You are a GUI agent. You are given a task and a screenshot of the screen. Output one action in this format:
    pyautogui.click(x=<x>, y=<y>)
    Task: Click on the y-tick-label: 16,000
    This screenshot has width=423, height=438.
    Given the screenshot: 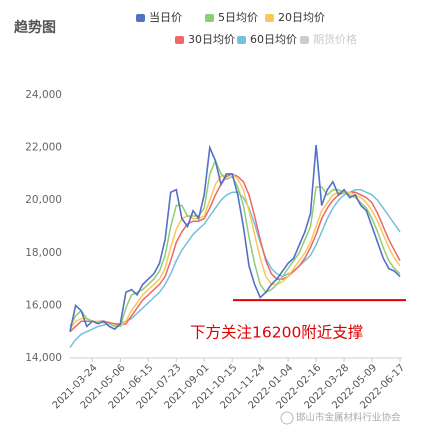 What is the action you would take?
    pyautogui.click(x=43, y=305)
    